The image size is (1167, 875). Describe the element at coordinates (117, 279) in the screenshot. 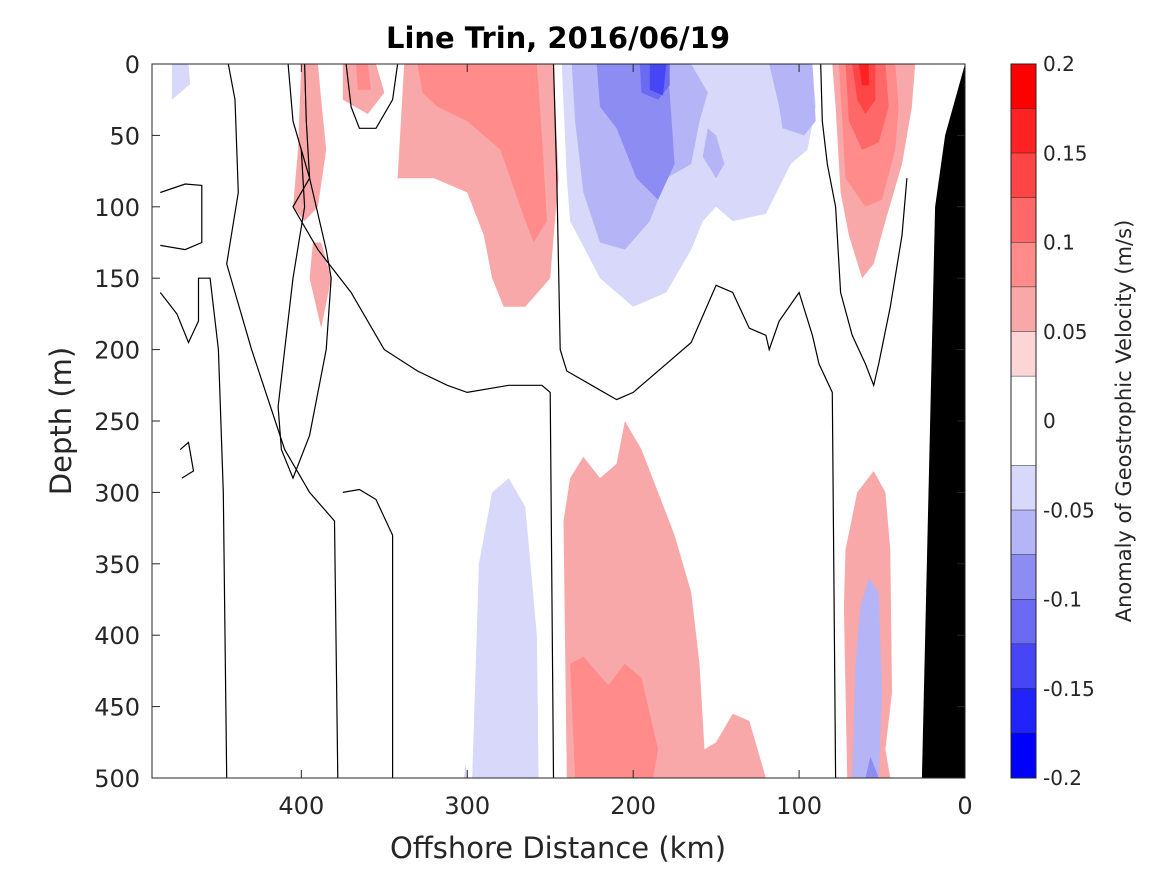

I see `y-tick-label: 150` at that location.